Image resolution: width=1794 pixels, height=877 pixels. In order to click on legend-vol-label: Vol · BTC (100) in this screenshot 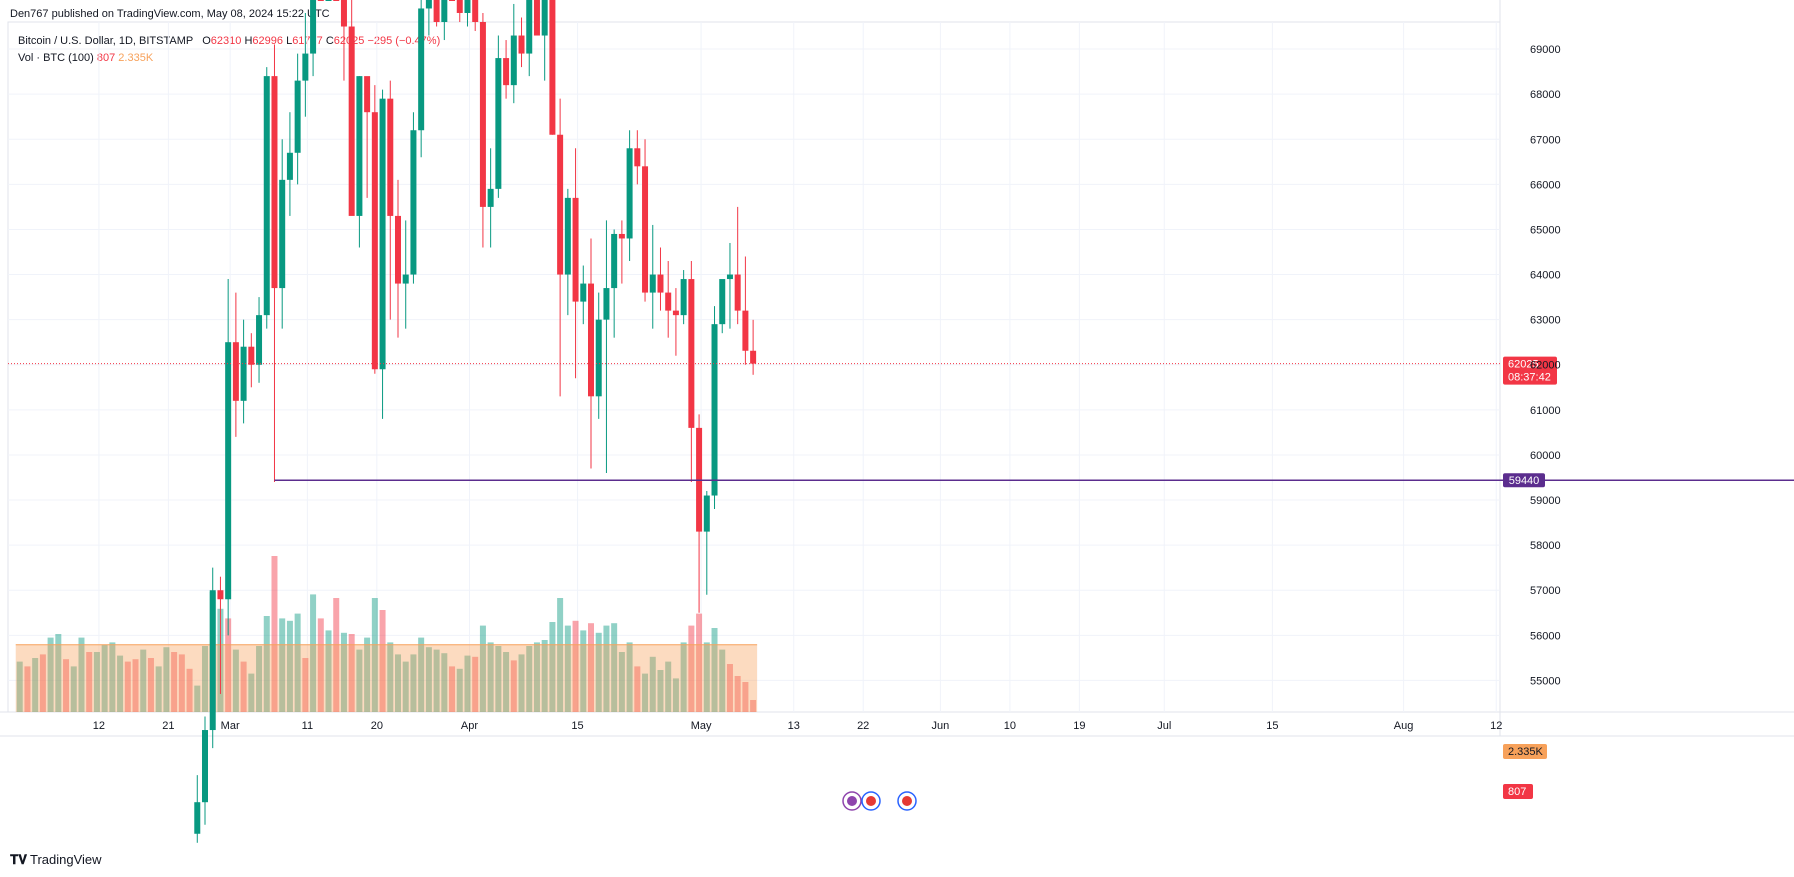, I will do `click(56, 58)`.